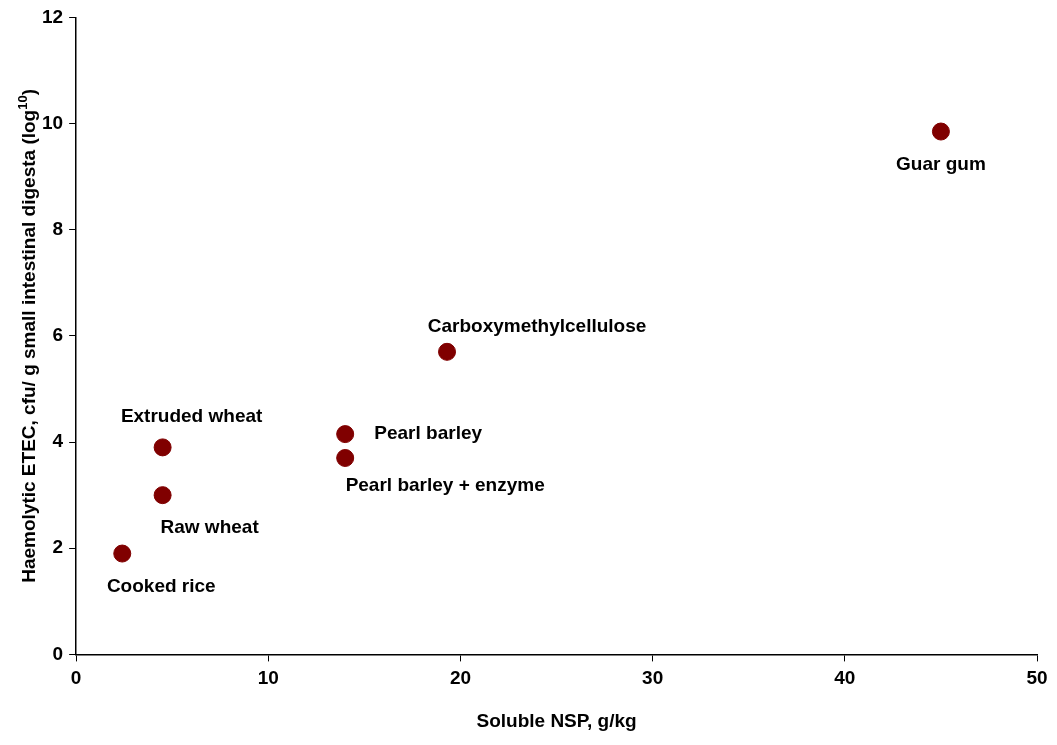  What do you see at coordinates (210, 527) in the screenshot?
I see `annotation: Raw wheat` at bounding box center [210, 527].